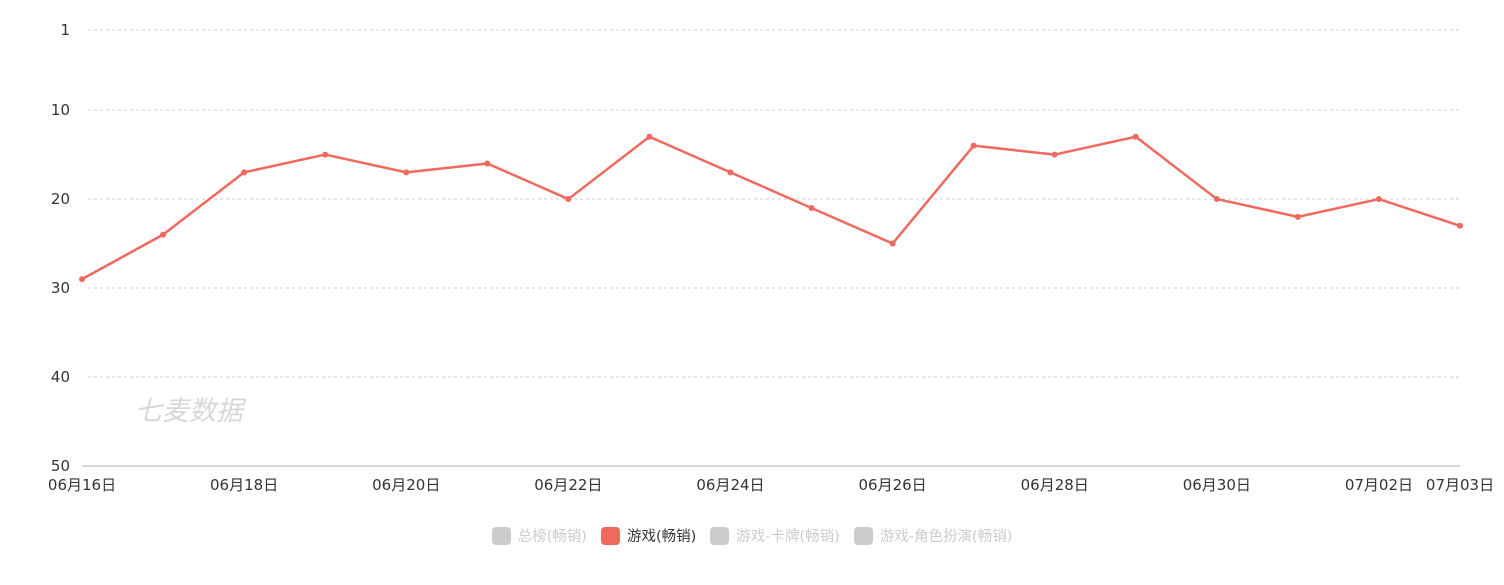  Describe the element at coordinates (946, 537) in the screenshot. I see `legend-label: 游戏-角色扮演(畅销)` at that location.